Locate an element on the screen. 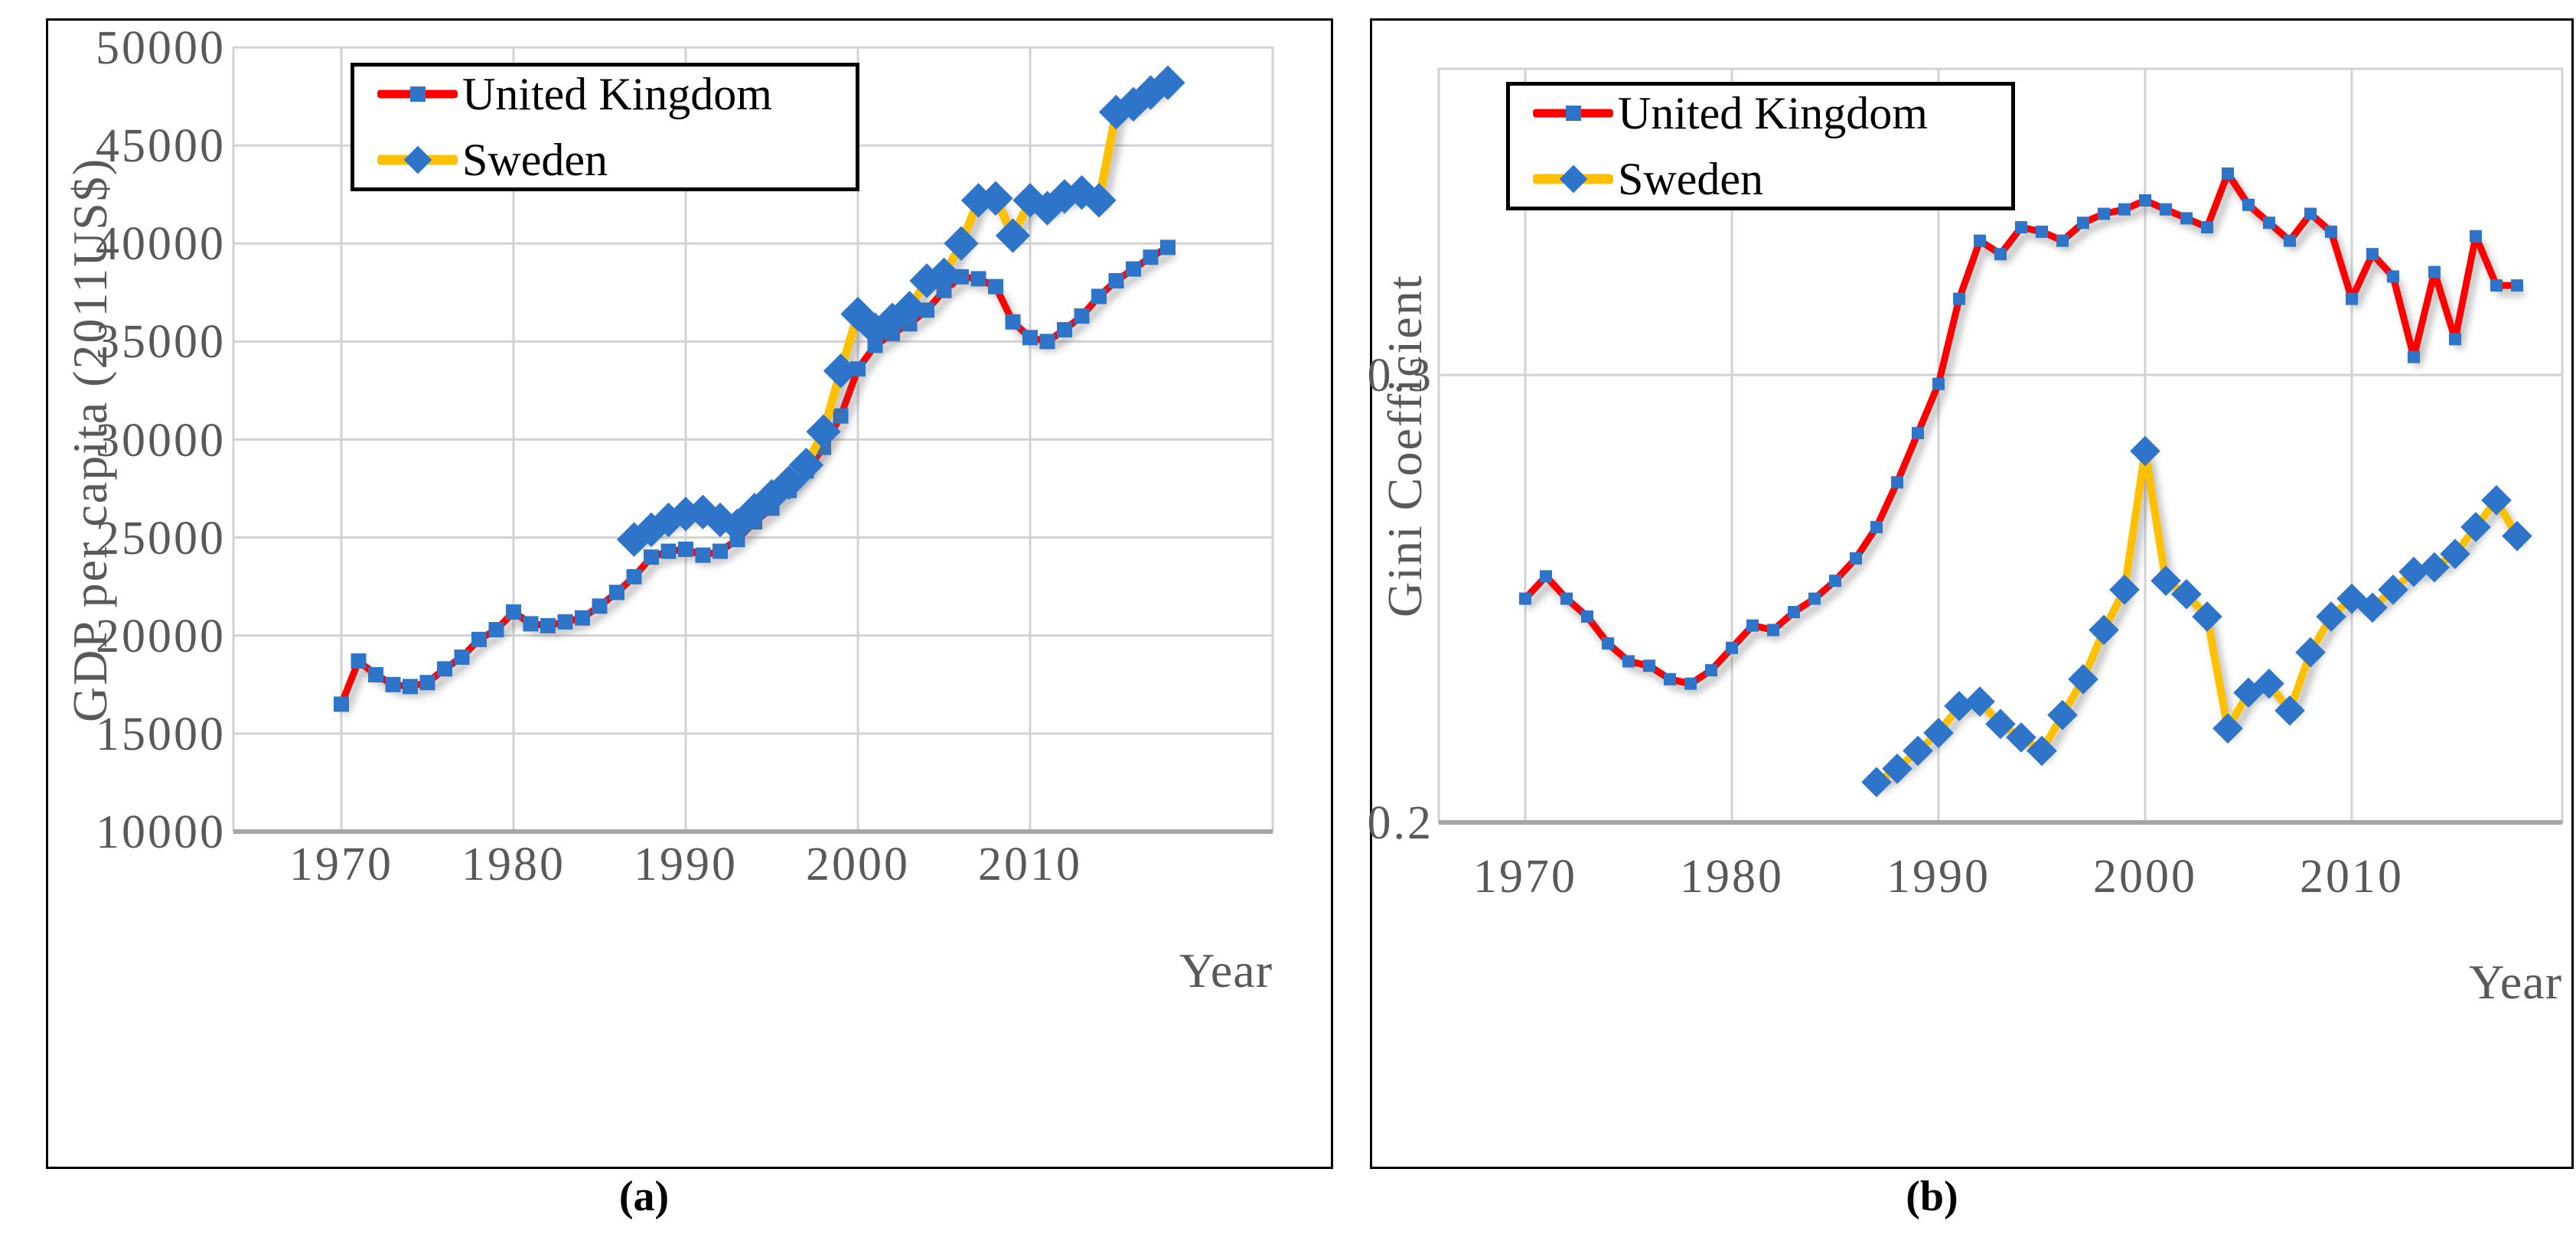 The image size is (2576, 1234). legend-item-sweden: Sweden is located at coordinates (605, 160).